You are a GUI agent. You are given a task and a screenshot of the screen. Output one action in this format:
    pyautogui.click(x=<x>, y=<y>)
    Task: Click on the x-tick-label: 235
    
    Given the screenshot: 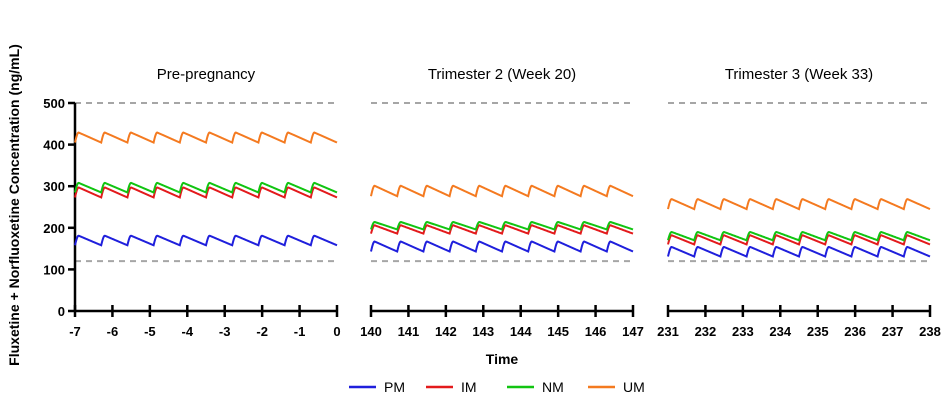 What is the action you would take?
    pyautogui.click(x=818, y=331)
    